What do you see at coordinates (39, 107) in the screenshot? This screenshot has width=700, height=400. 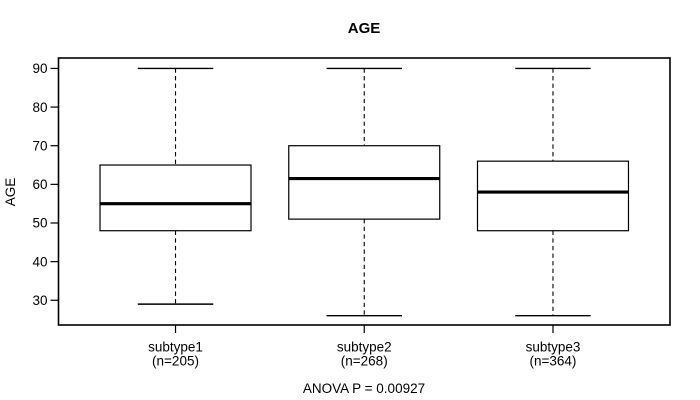 I see `y-tick-label: 80` at bounding box center [39, 107].